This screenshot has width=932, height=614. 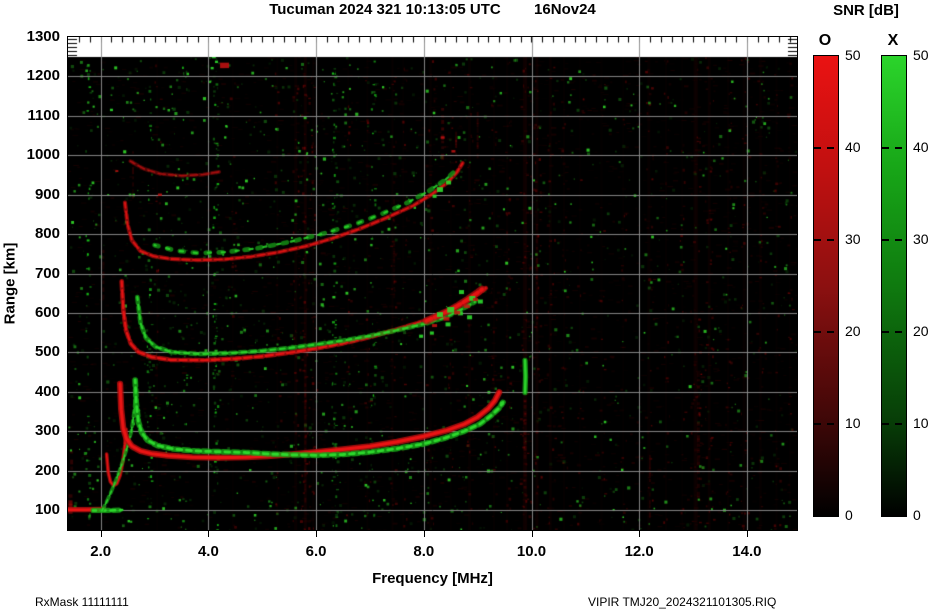 I want to click on colorbar-tick-label-x: 50, so click(x=921, y=55).